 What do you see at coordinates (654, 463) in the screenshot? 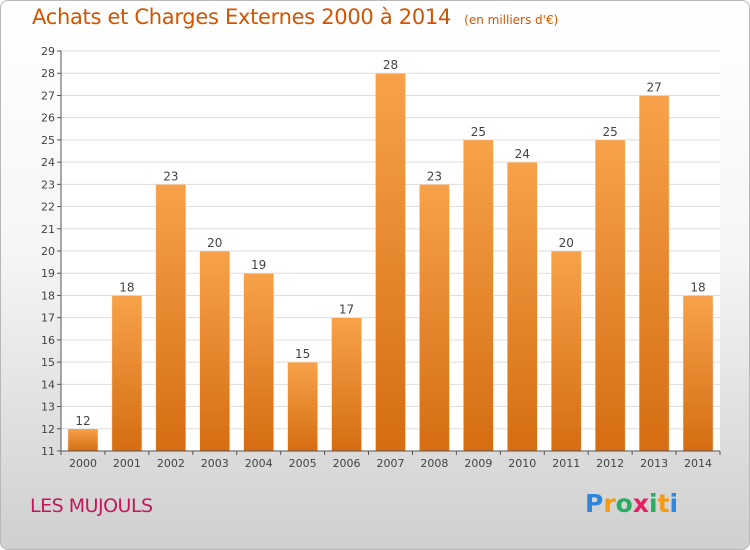
I see `x-tick-label-2013: 2013` at bounding box center [654, 463].